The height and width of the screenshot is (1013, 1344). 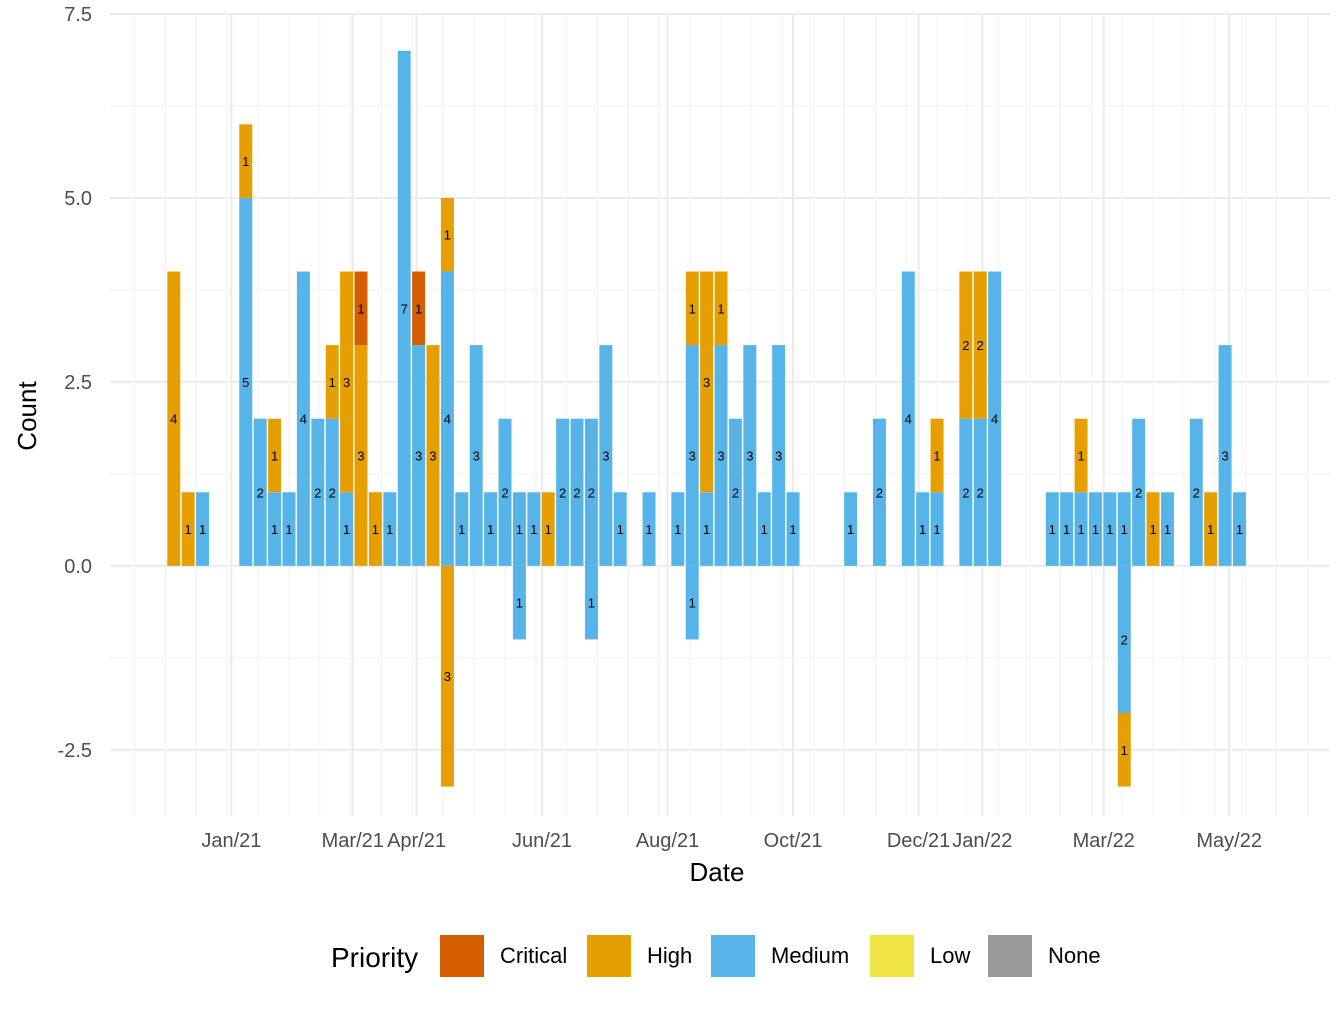 What do you see at coordinates (245, 382) in the screenshot?
I see `bar-value-label: 5` at bounding box center [245, 382].